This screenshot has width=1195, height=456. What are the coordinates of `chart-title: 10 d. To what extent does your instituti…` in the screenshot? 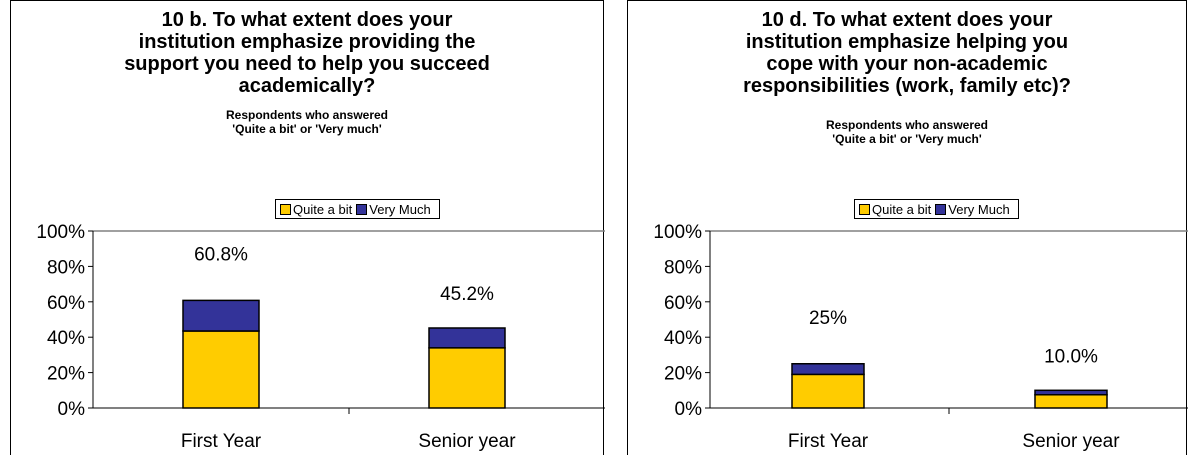 It's located at (907, 53).